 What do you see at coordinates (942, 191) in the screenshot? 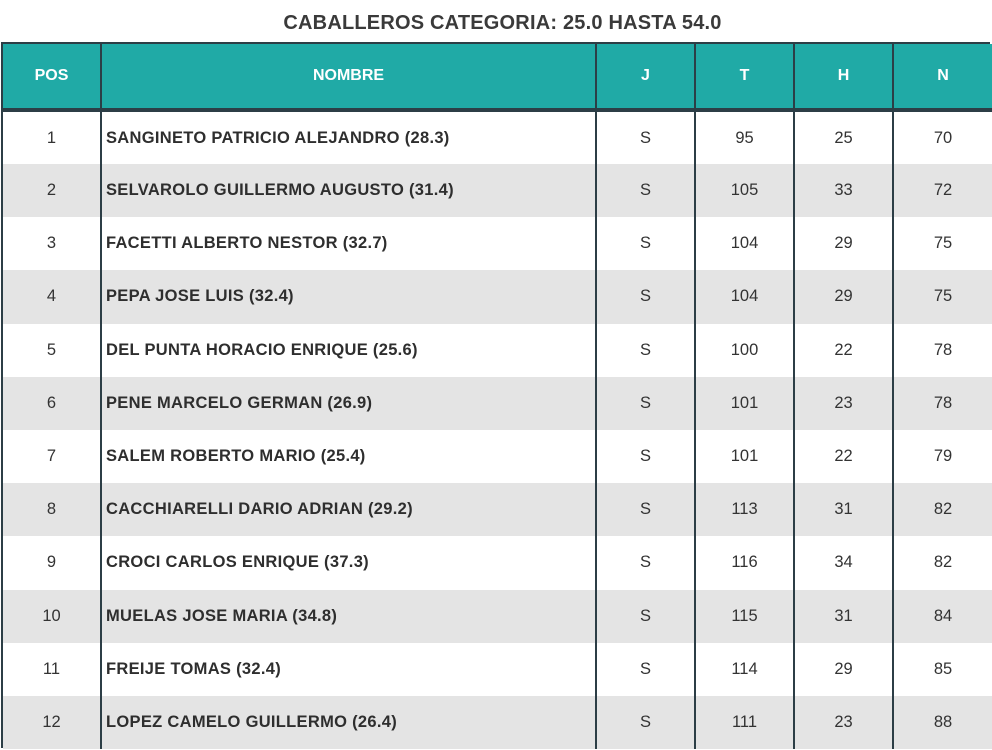
I see `cell-n: 72` at bounding box center [942, 191].